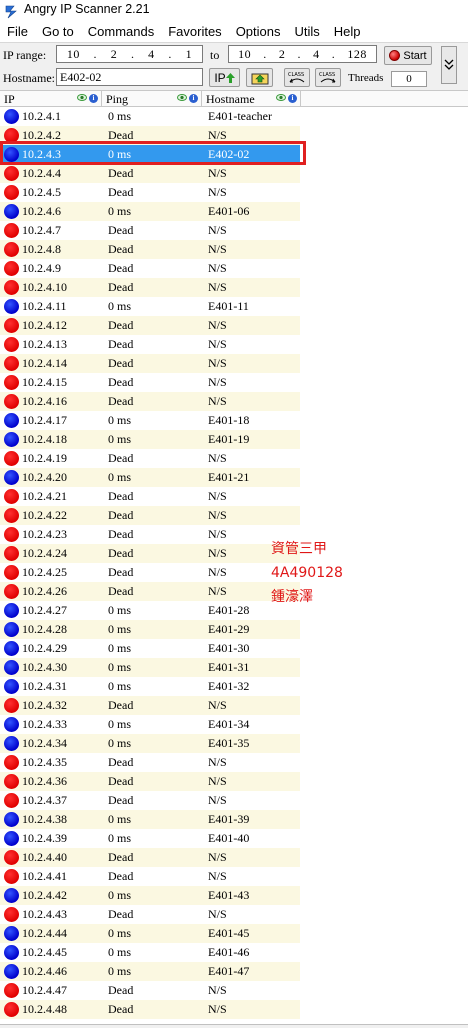 This screenshot has width=468, height=1028. Describe the element at coordinates (150, 363) in the screenshot. I see `table-row: 10.2.4.14 Dead N/S` at that location.